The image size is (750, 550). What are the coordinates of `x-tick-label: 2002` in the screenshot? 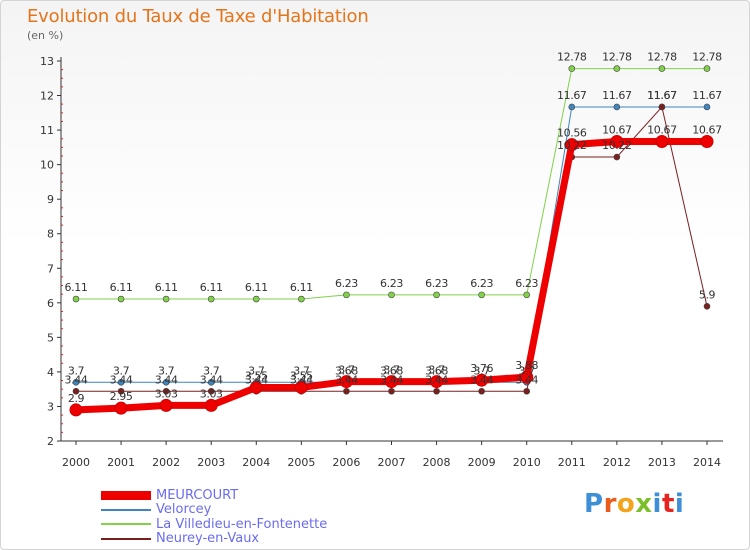 It's located at (166, 462).